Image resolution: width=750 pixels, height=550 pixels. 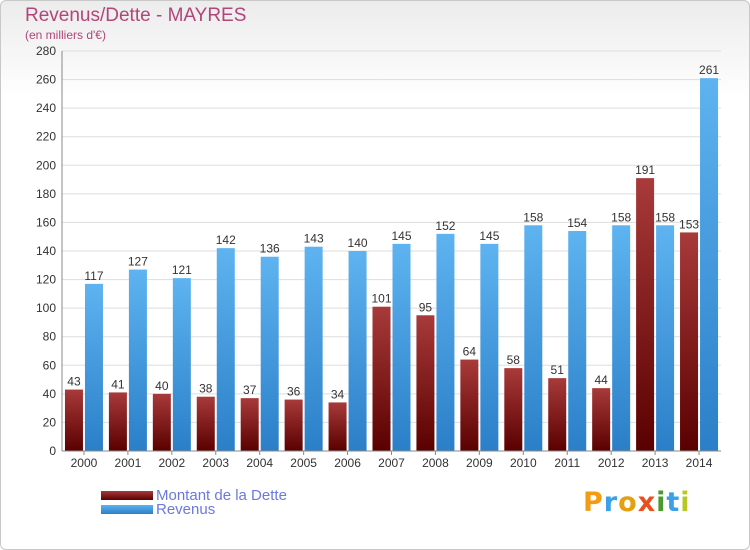 I want to click on data-label-debt: 40, so click(x=162, y=386).